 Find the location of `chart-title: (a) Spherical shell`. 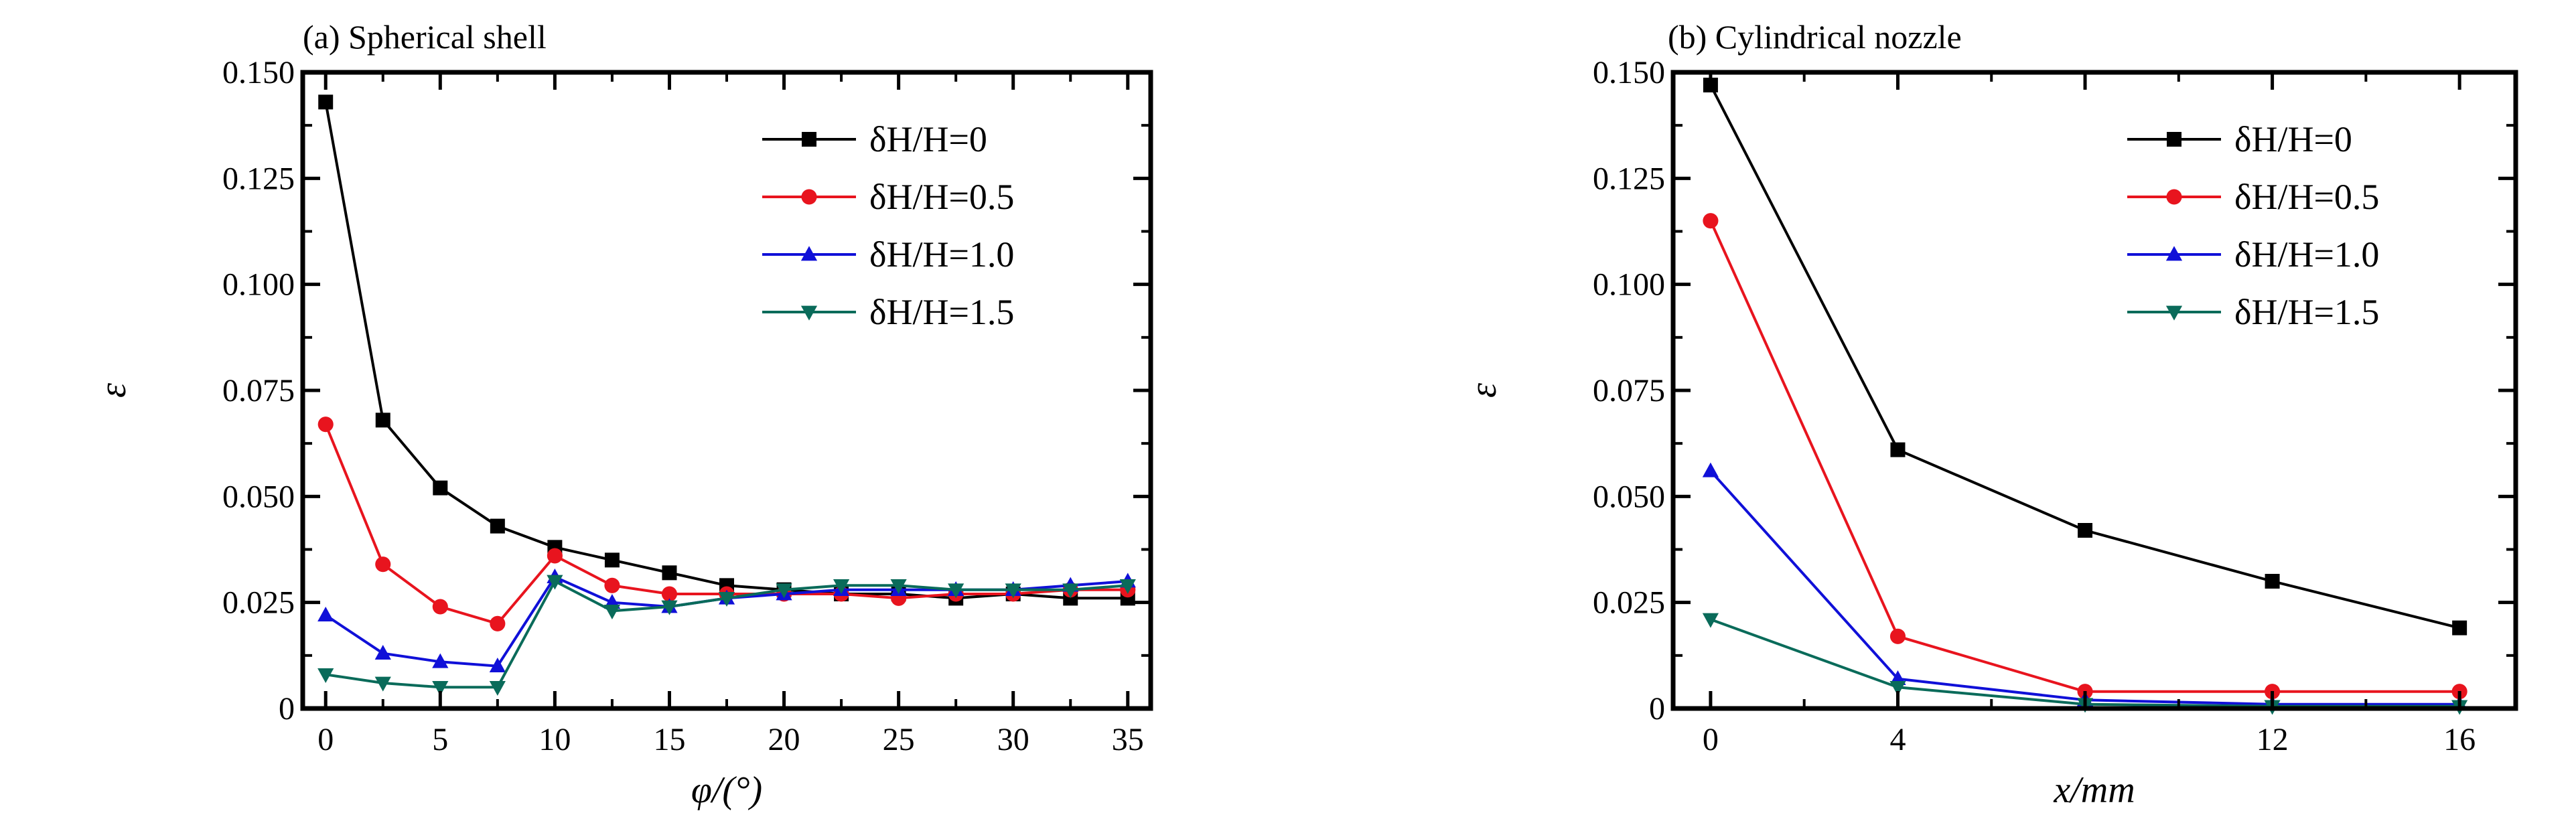

chart-title: (a) Spherical shell is located at coordinates (425, 37).